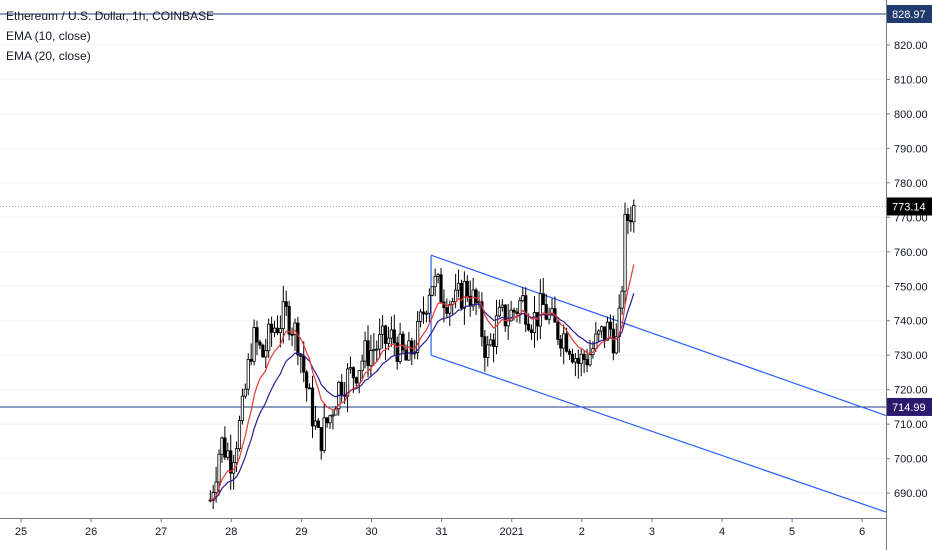  I want to click on price-tick-label: 730.00, so click(911, 356).